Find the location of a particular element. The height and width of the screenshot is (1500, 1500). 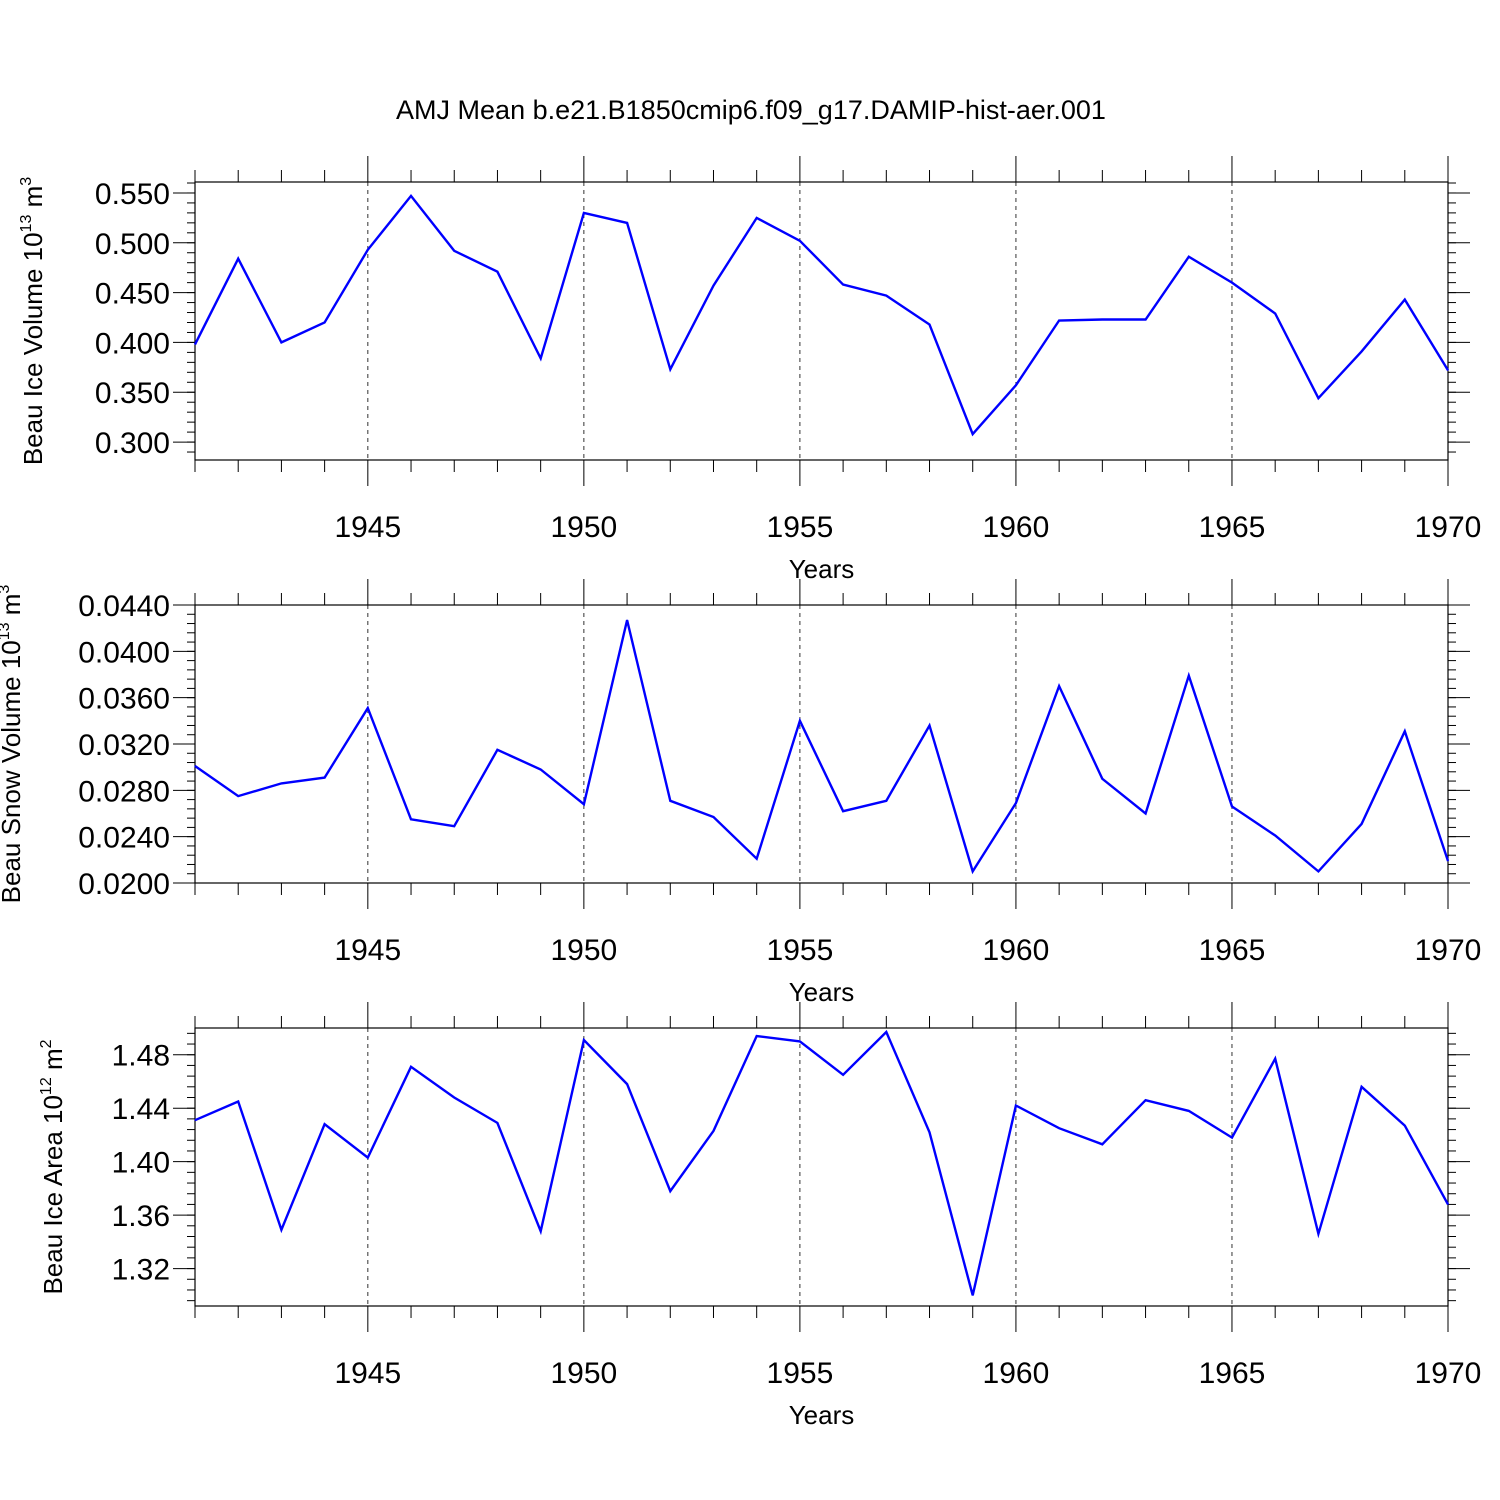

y-title-exponent: 12 is located at coordinates (46, 1086).